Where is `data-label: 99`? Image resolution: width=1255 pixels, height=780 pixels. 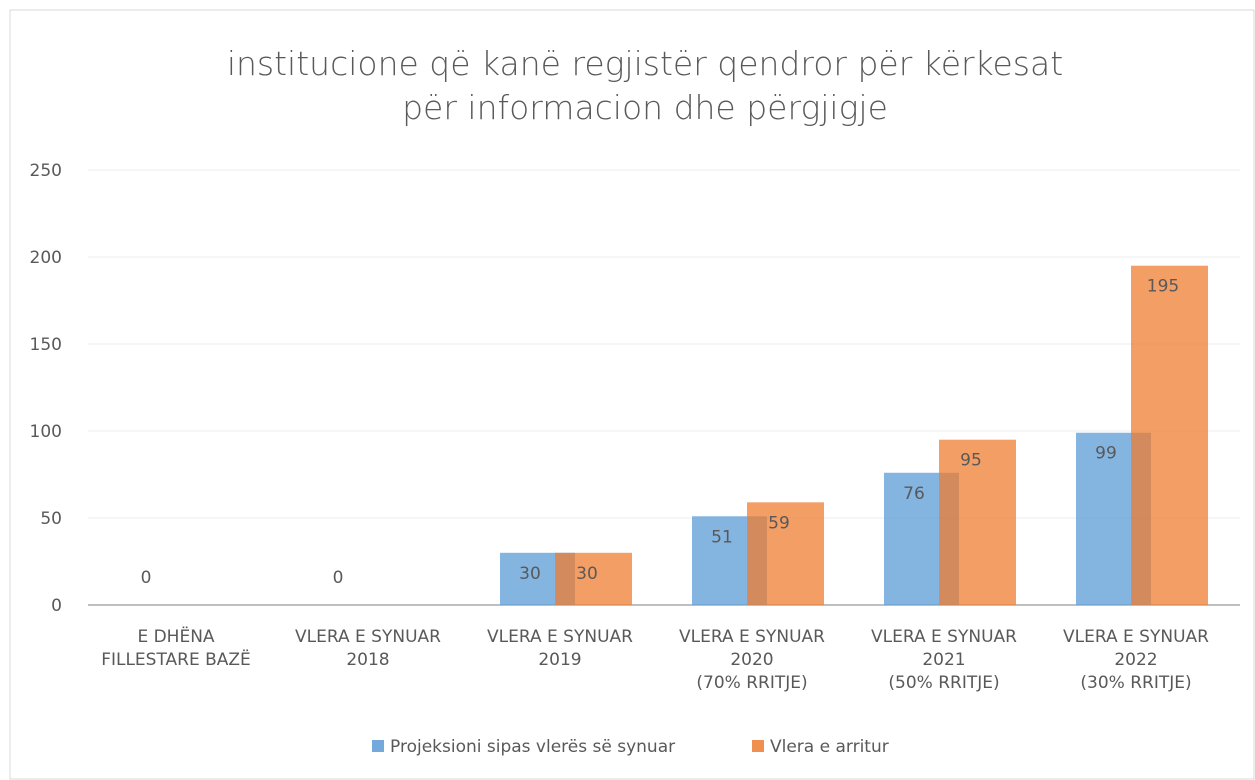
data-label: 99 is located at coordinates (1106, 454).